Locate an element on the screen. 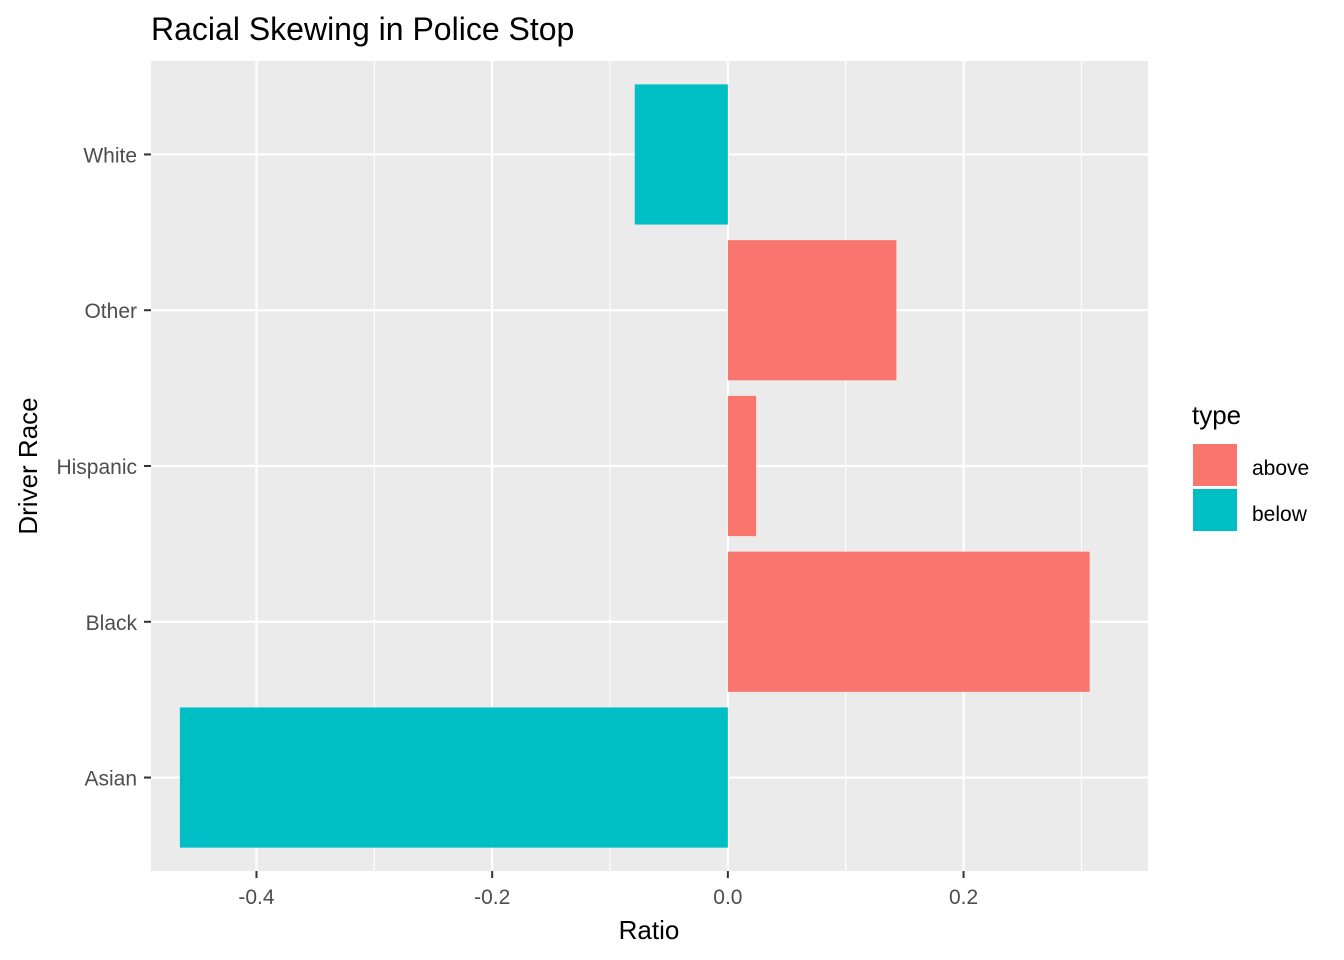  legend: type above below is located at coordinates (1250, 465).